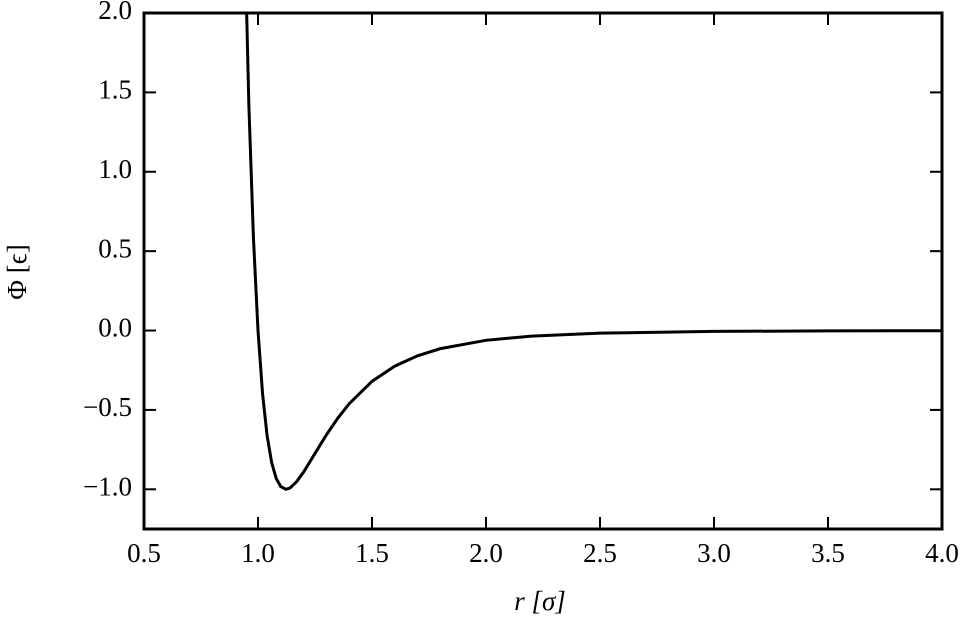 The width and height of the screenshot is (965, 623). I want to click on x-tick-label: 3.5, so click(828, 553).